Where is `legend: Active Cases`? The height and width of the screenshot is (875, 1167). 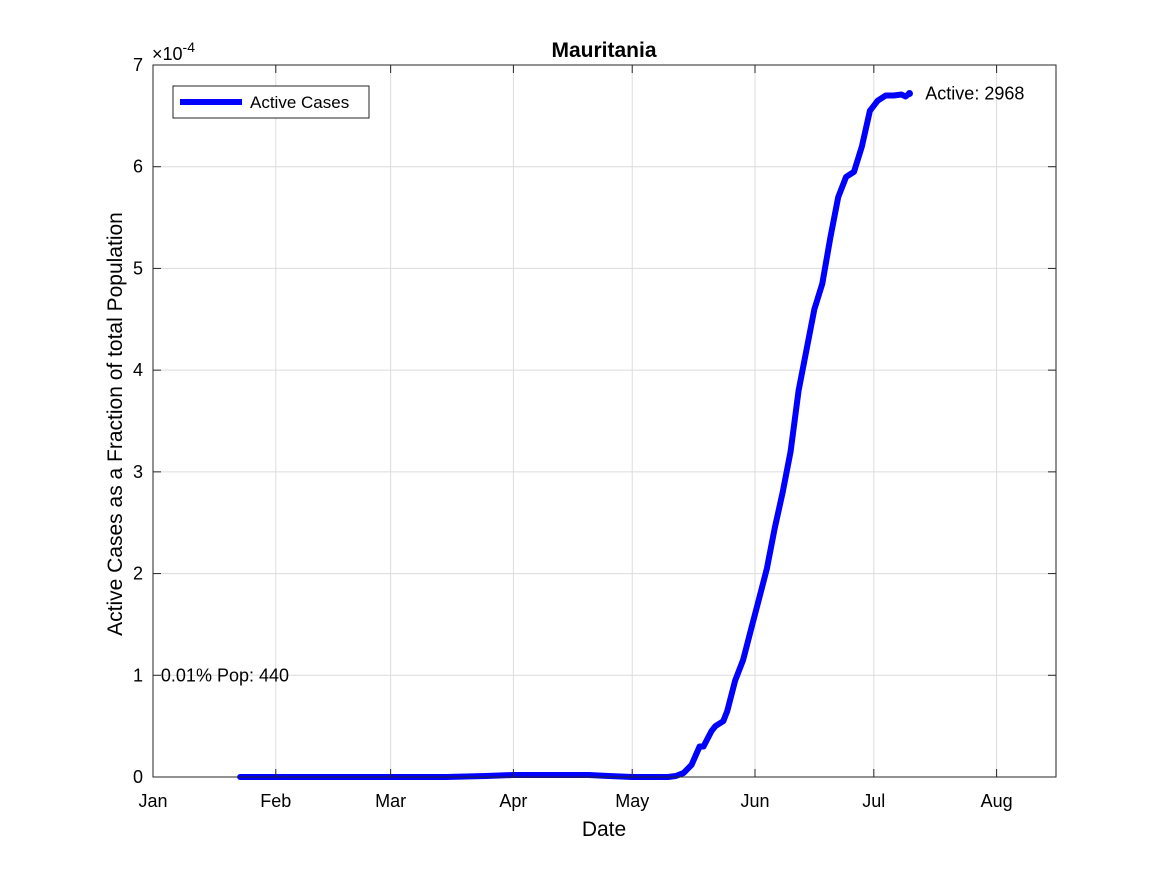
legend: Active Cases is located at coordinates (271, 102).